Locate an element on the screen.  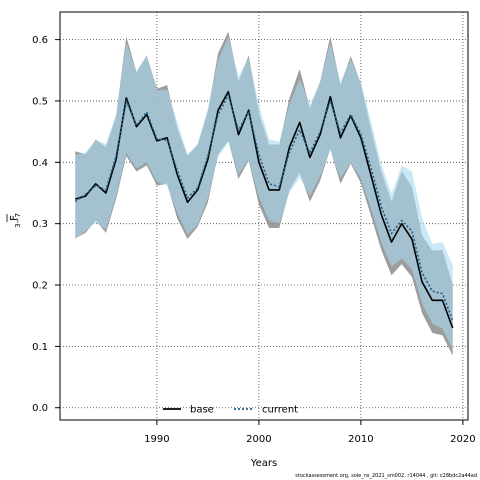
legend-label-current: current is located at coordinates (280, 410).